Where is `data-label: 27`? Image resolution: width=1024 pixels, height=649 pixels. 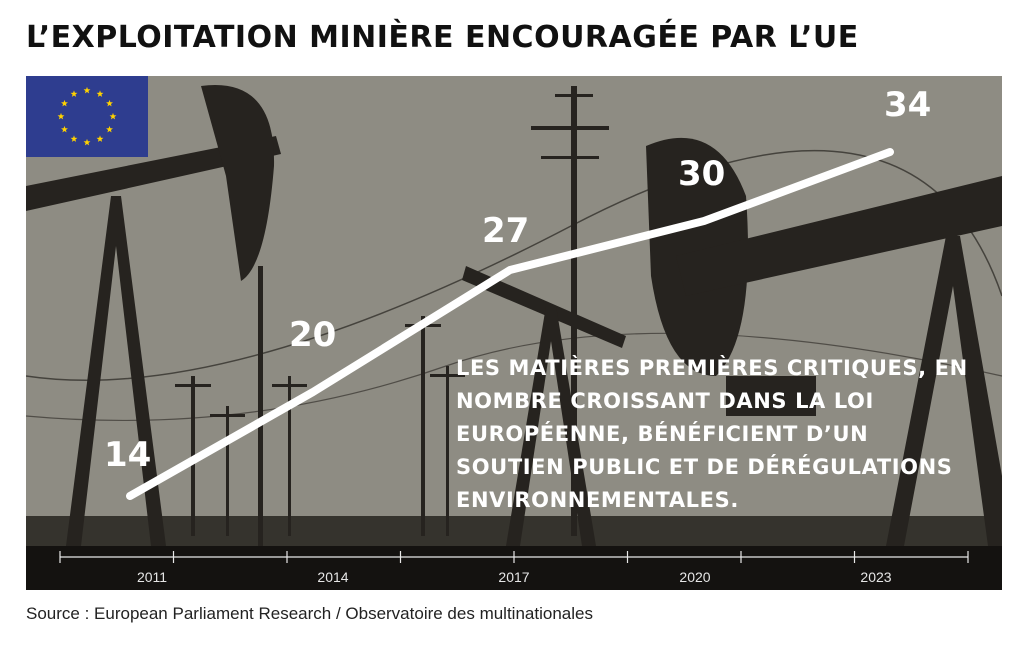
data-label: 27 is located at coordinates (505, 231).